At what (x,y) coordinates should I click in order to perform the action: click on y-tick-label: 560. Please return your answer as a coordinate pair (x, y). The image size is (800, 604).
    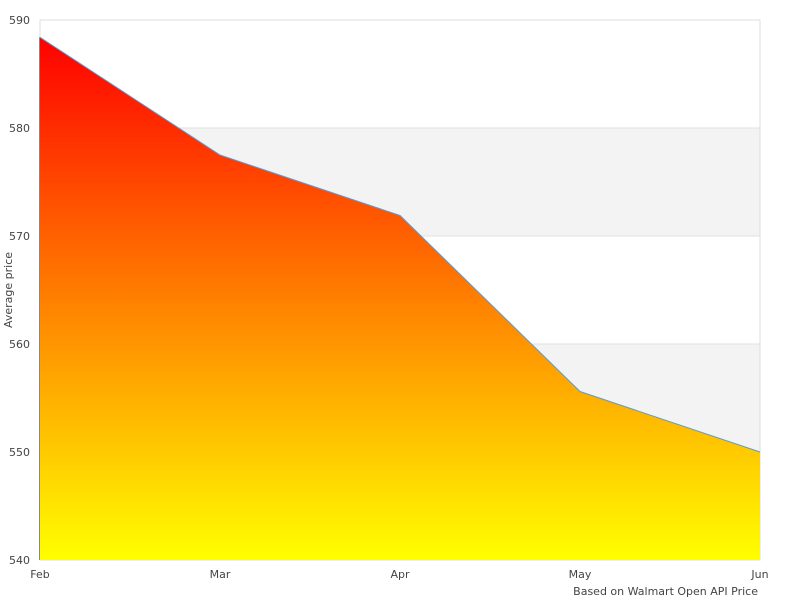
    Looking at the image, I should click on (19, 344).